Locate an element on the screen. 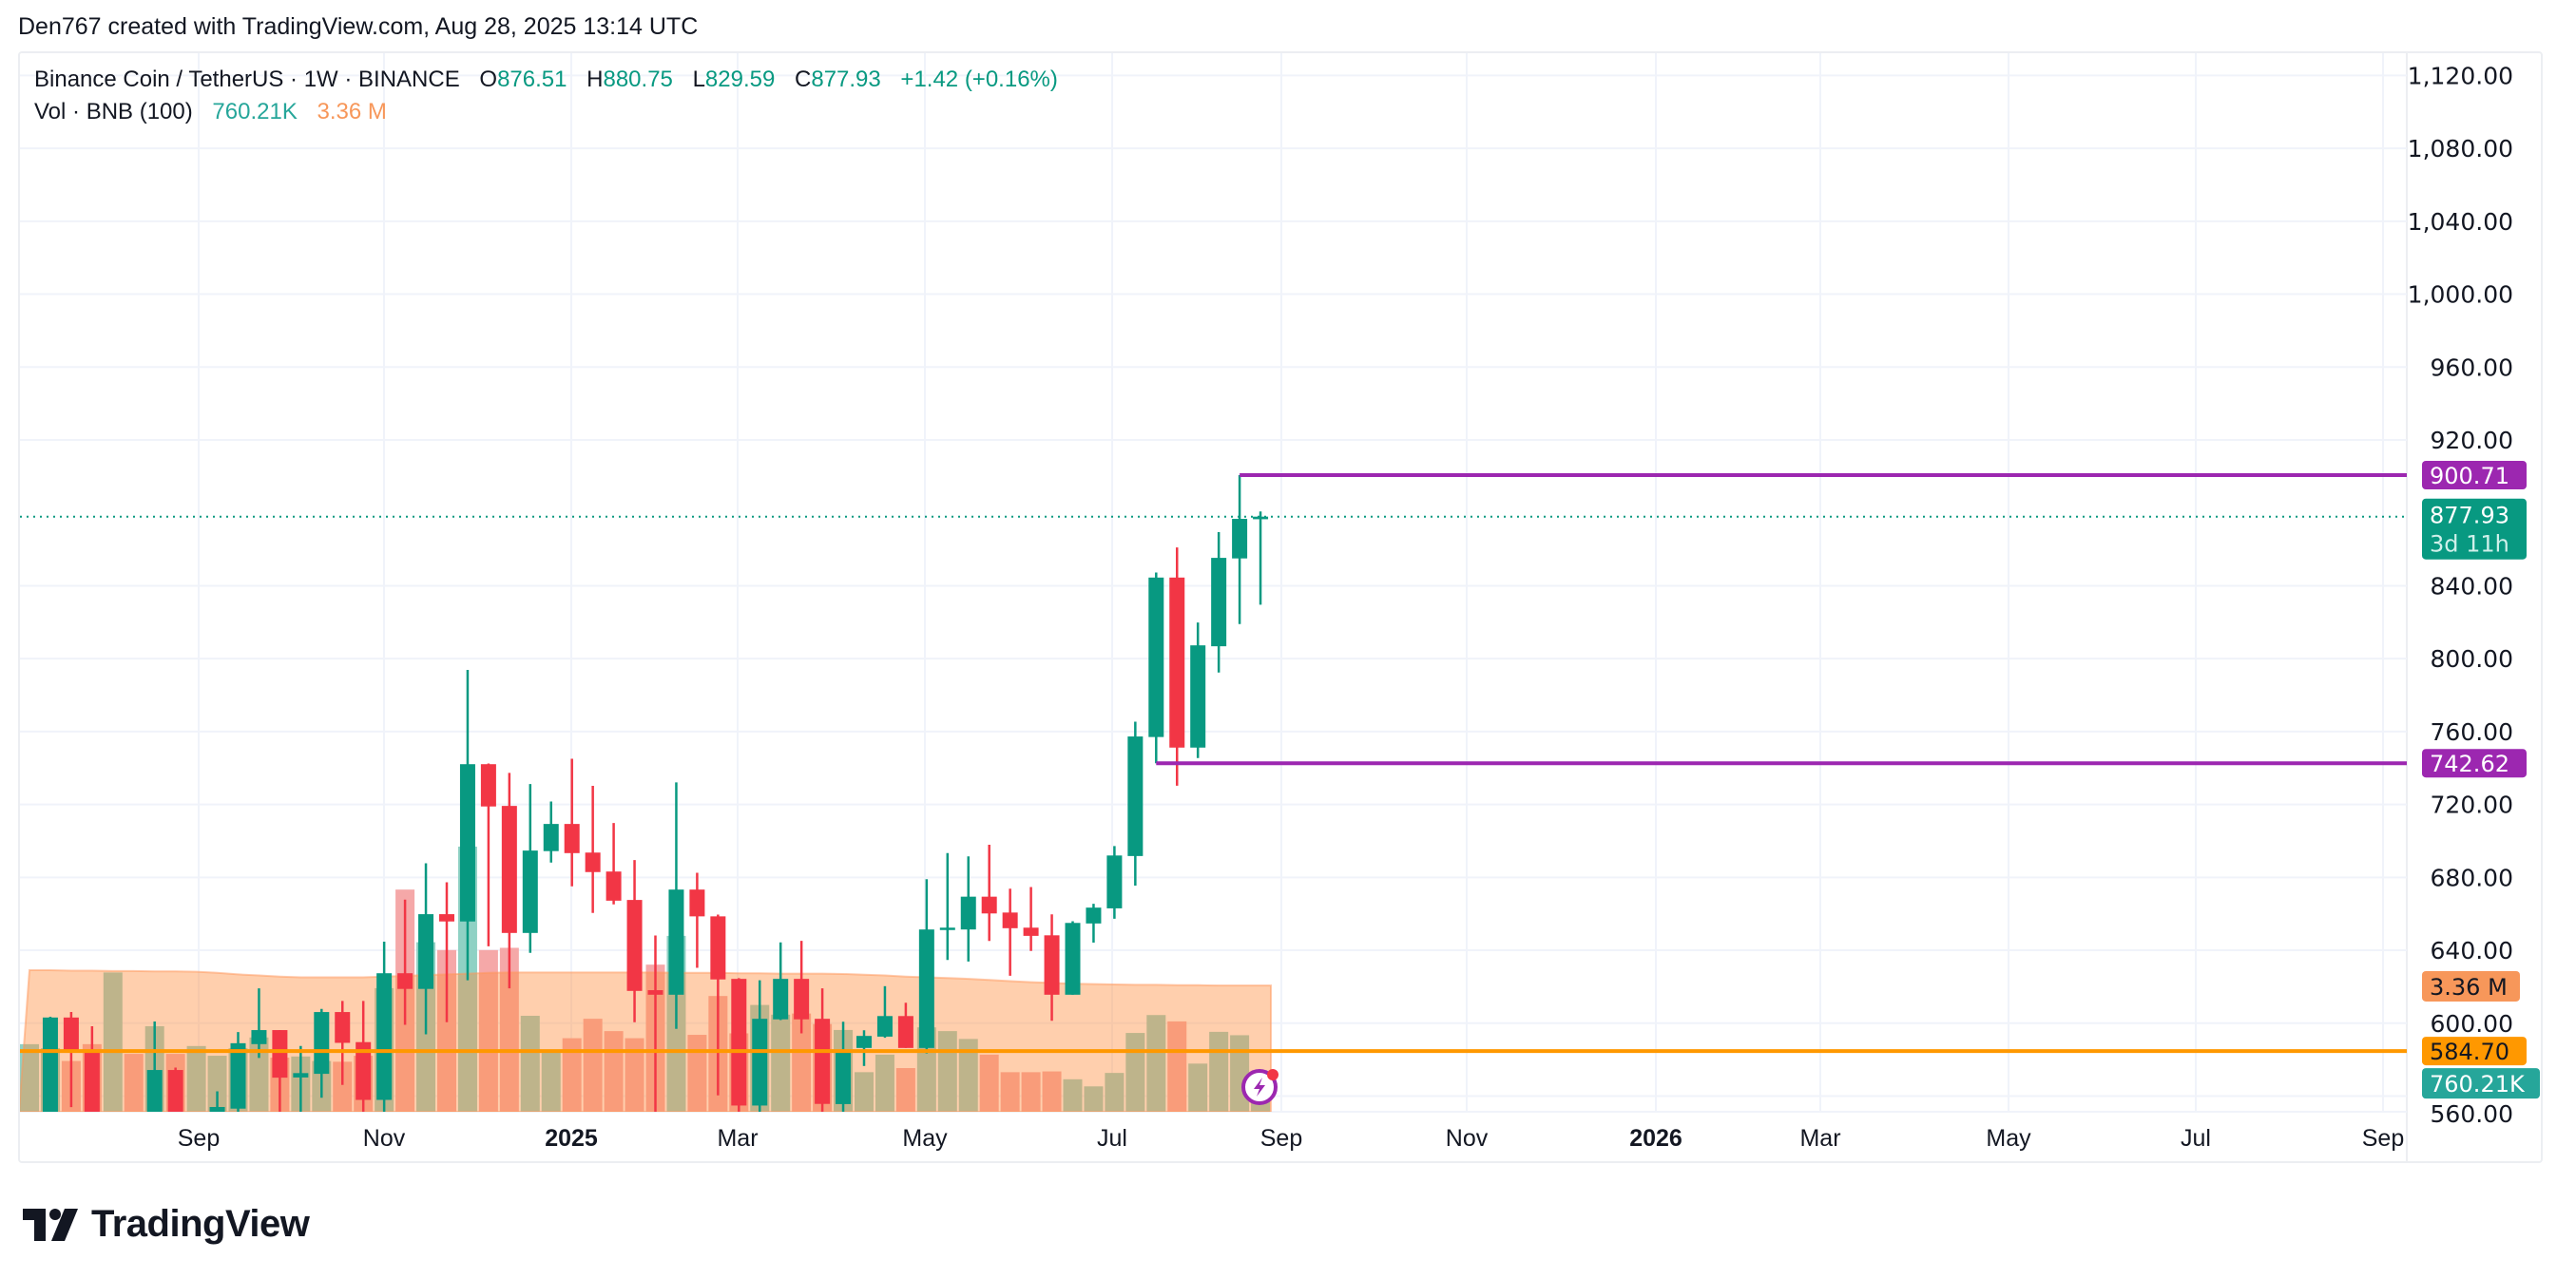 Image resolution: width=2576 pixels, height=1279 pixels. price-tick-label: 1,040.00 is located at coordinates (2460, 222).